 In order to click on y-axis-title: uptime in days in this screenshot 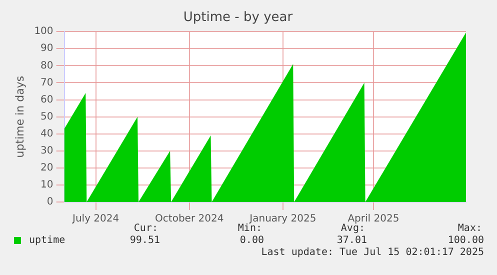, I will do `click(19, 117)`.